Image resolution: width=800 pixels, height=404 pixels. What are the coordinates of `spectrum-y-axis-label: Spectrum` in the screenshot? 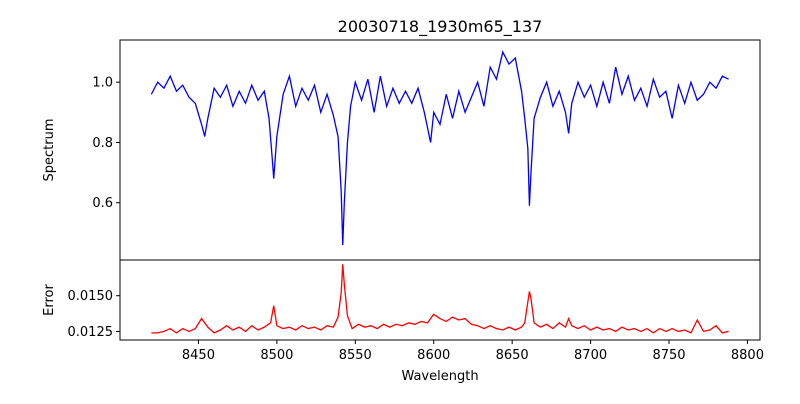 It's located at (49, 150).